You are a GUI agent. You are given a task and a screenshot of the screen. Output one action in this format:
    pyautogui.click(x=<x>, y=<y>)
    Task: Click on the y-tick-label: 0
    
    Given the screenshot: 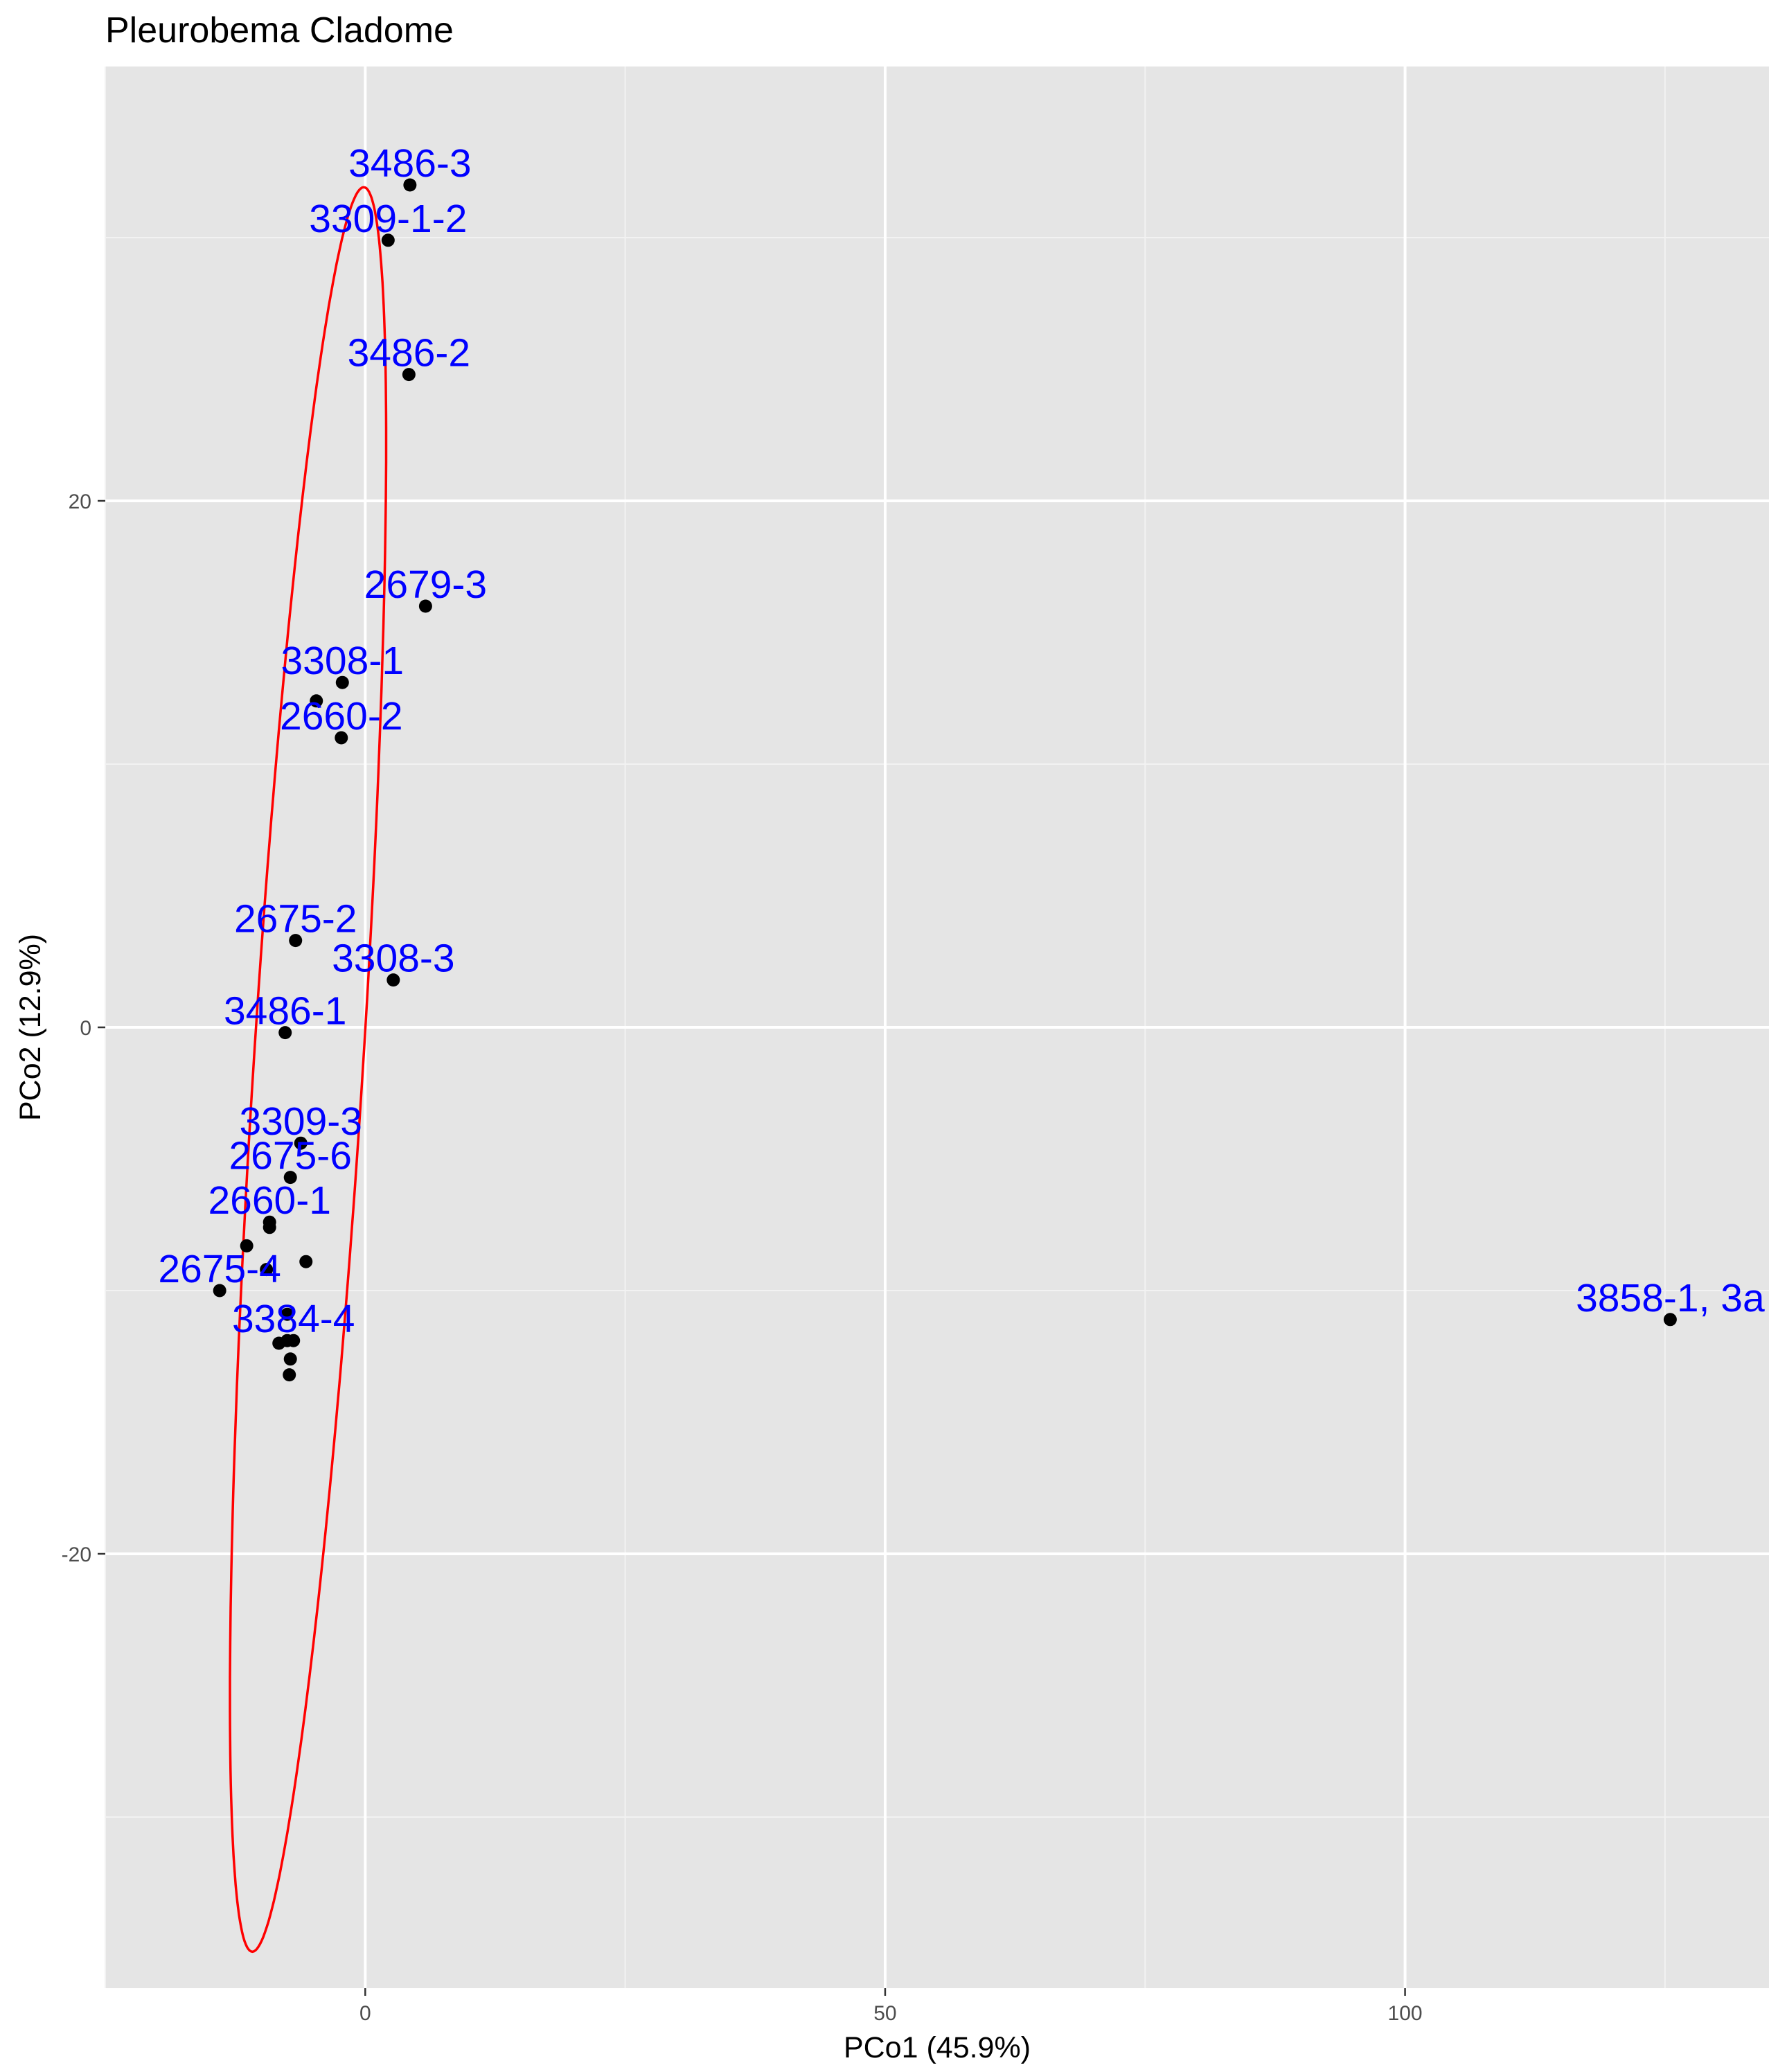 What is the action you would take?
    pyautogui.click(x=85, y=1028)
    